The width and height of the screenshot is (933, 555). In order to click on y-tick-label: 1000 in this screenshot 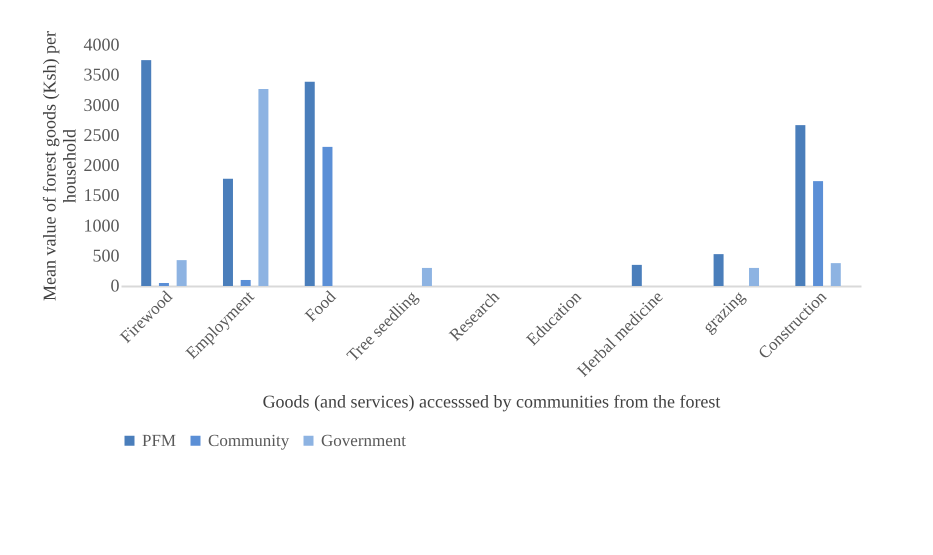, I will do `click(102, 225)`.